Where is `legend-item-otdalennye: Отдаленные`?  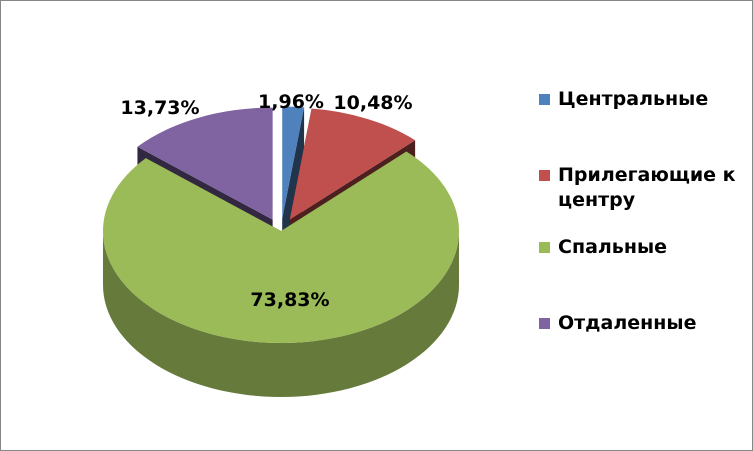
legend-item-otdalennye: Отдаленные is located at coordinates (641, 323).